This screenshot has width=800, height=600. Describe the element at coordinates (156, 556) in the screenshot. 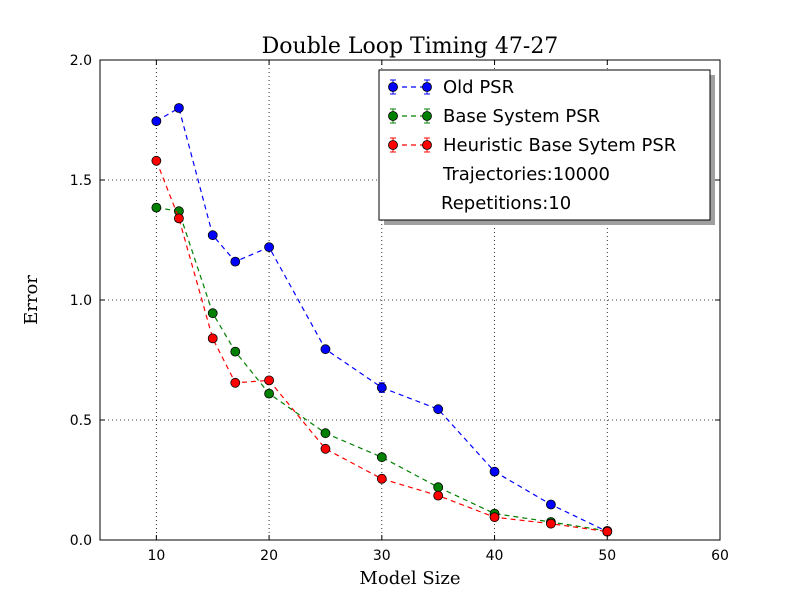

I see `x-tick-label: 10` at that location.